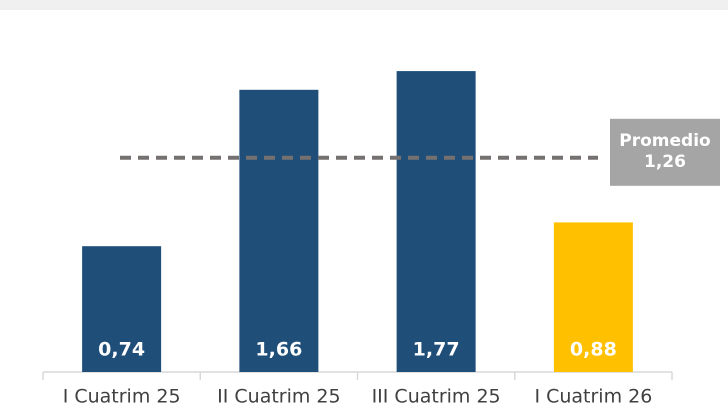  Describe the element at coordinates (278, 350) in the screenshot. I see `data-label: 1,66` at that location.